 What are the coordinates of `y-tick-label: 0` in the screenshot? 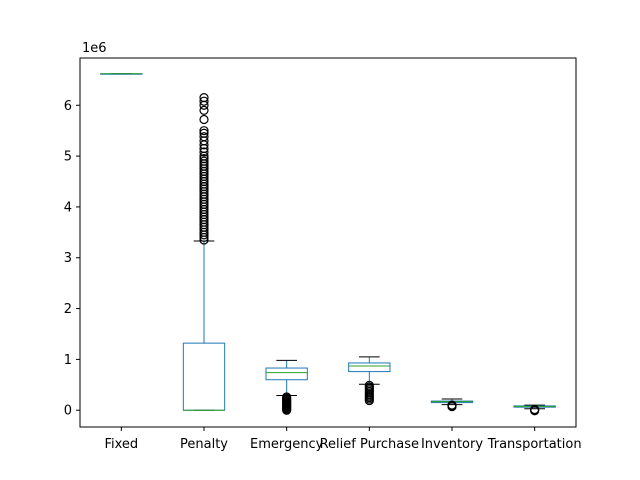 It's located at (68, 411).